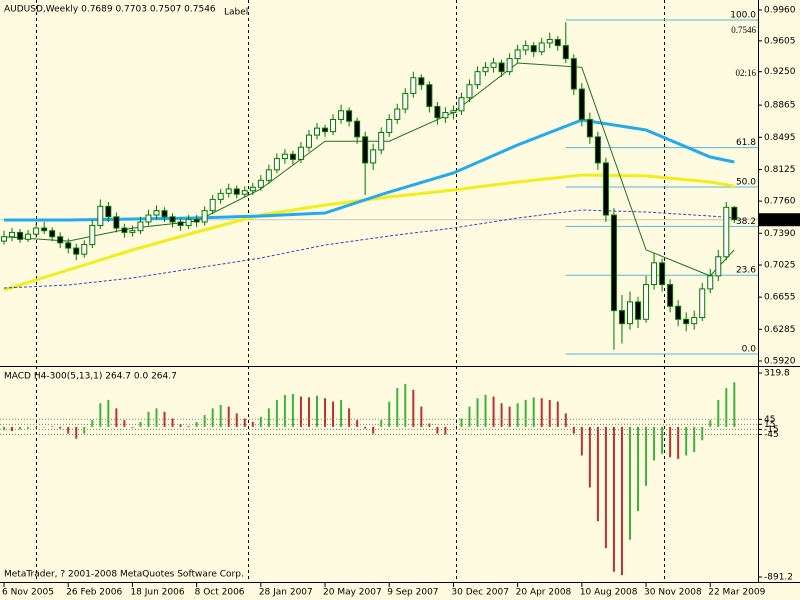  Describe the element at coordinates (780, 10) in the screenshot. I see `y-tick-label: 0.9960` at that location.